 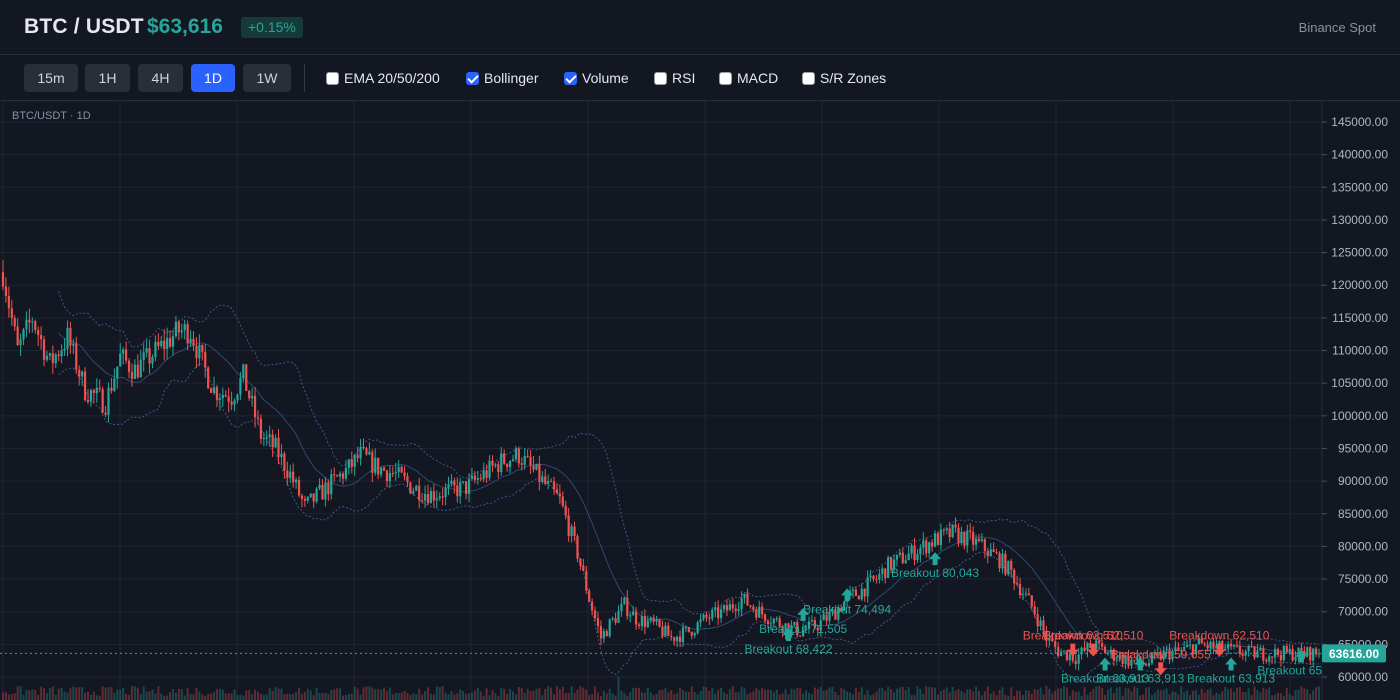 What do you see at coordinates (570, 78) in the screenshot?
I see `volume-checkbox` at bounding box center [570, 78].